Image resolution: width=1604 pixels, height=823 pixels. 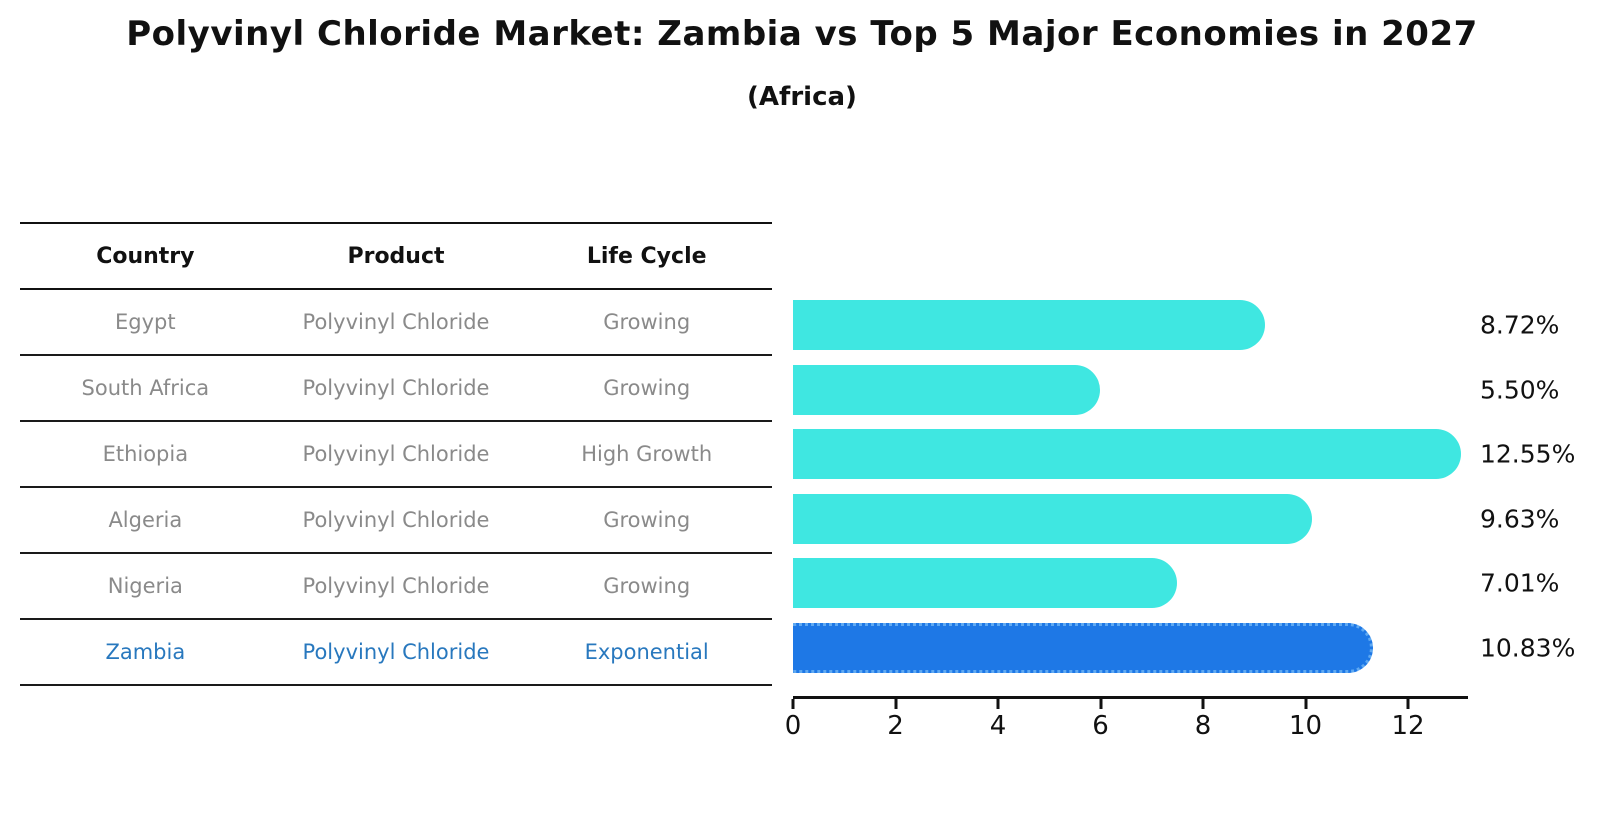 I want to click on value-label-zambia: 10.83%, so click(x=1528, y=648).